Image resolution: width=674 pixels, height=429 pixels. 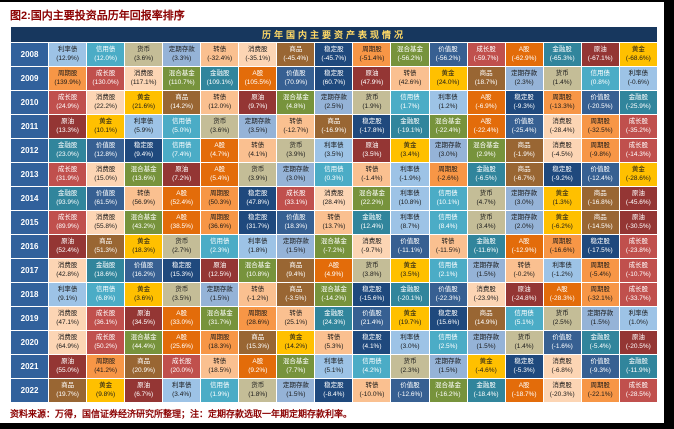 What do you see at coordinates (524, 102) in the screenshot?
I see `asset-return-cell: 稳定股 (-9.3%)` at bounding box center [524, 102].